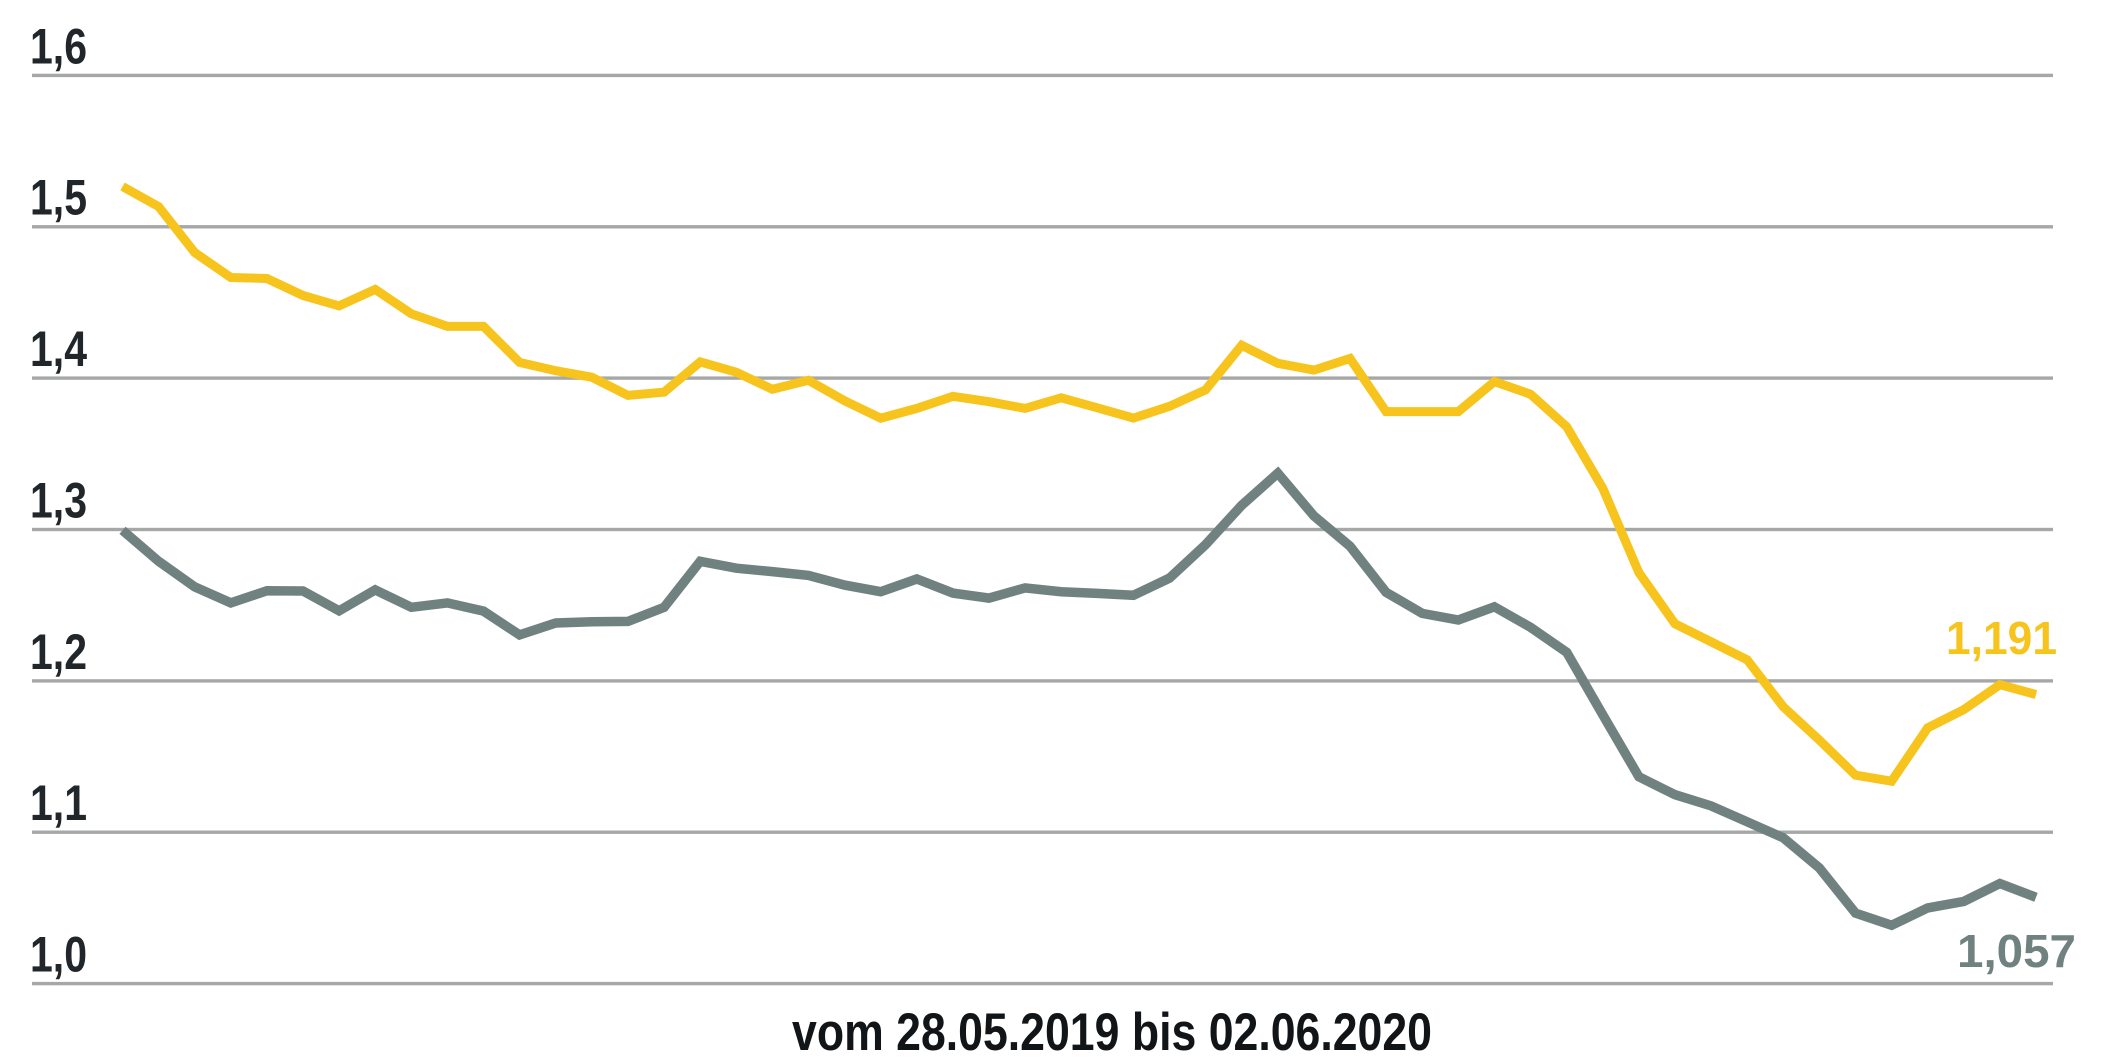 The width and height of the screenshot is (2126, 1063). Describe the element at coordinates (58, 500) in the screenshot. I see `svg-text: 1,3` at that location.